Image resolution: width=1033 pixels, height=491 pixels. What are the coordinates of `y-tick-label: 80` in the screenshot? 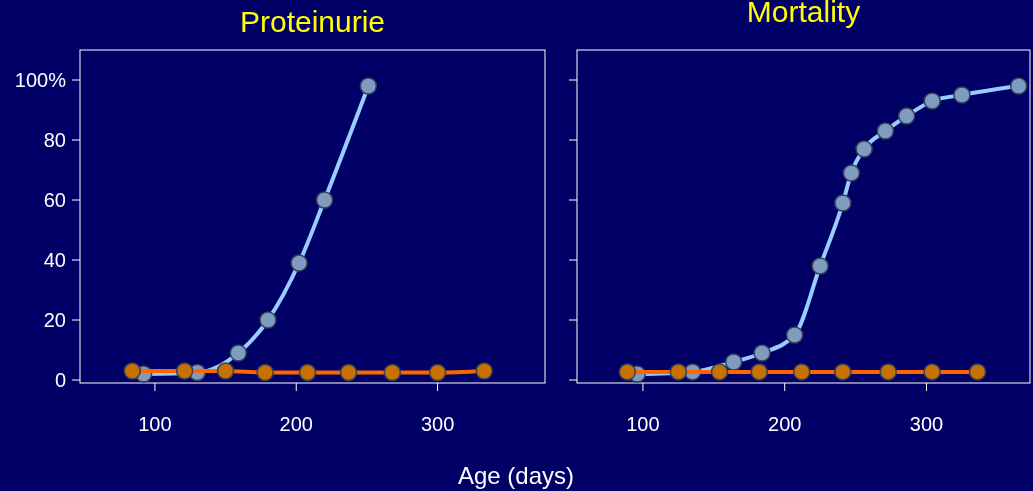 It's located at (54, 140).